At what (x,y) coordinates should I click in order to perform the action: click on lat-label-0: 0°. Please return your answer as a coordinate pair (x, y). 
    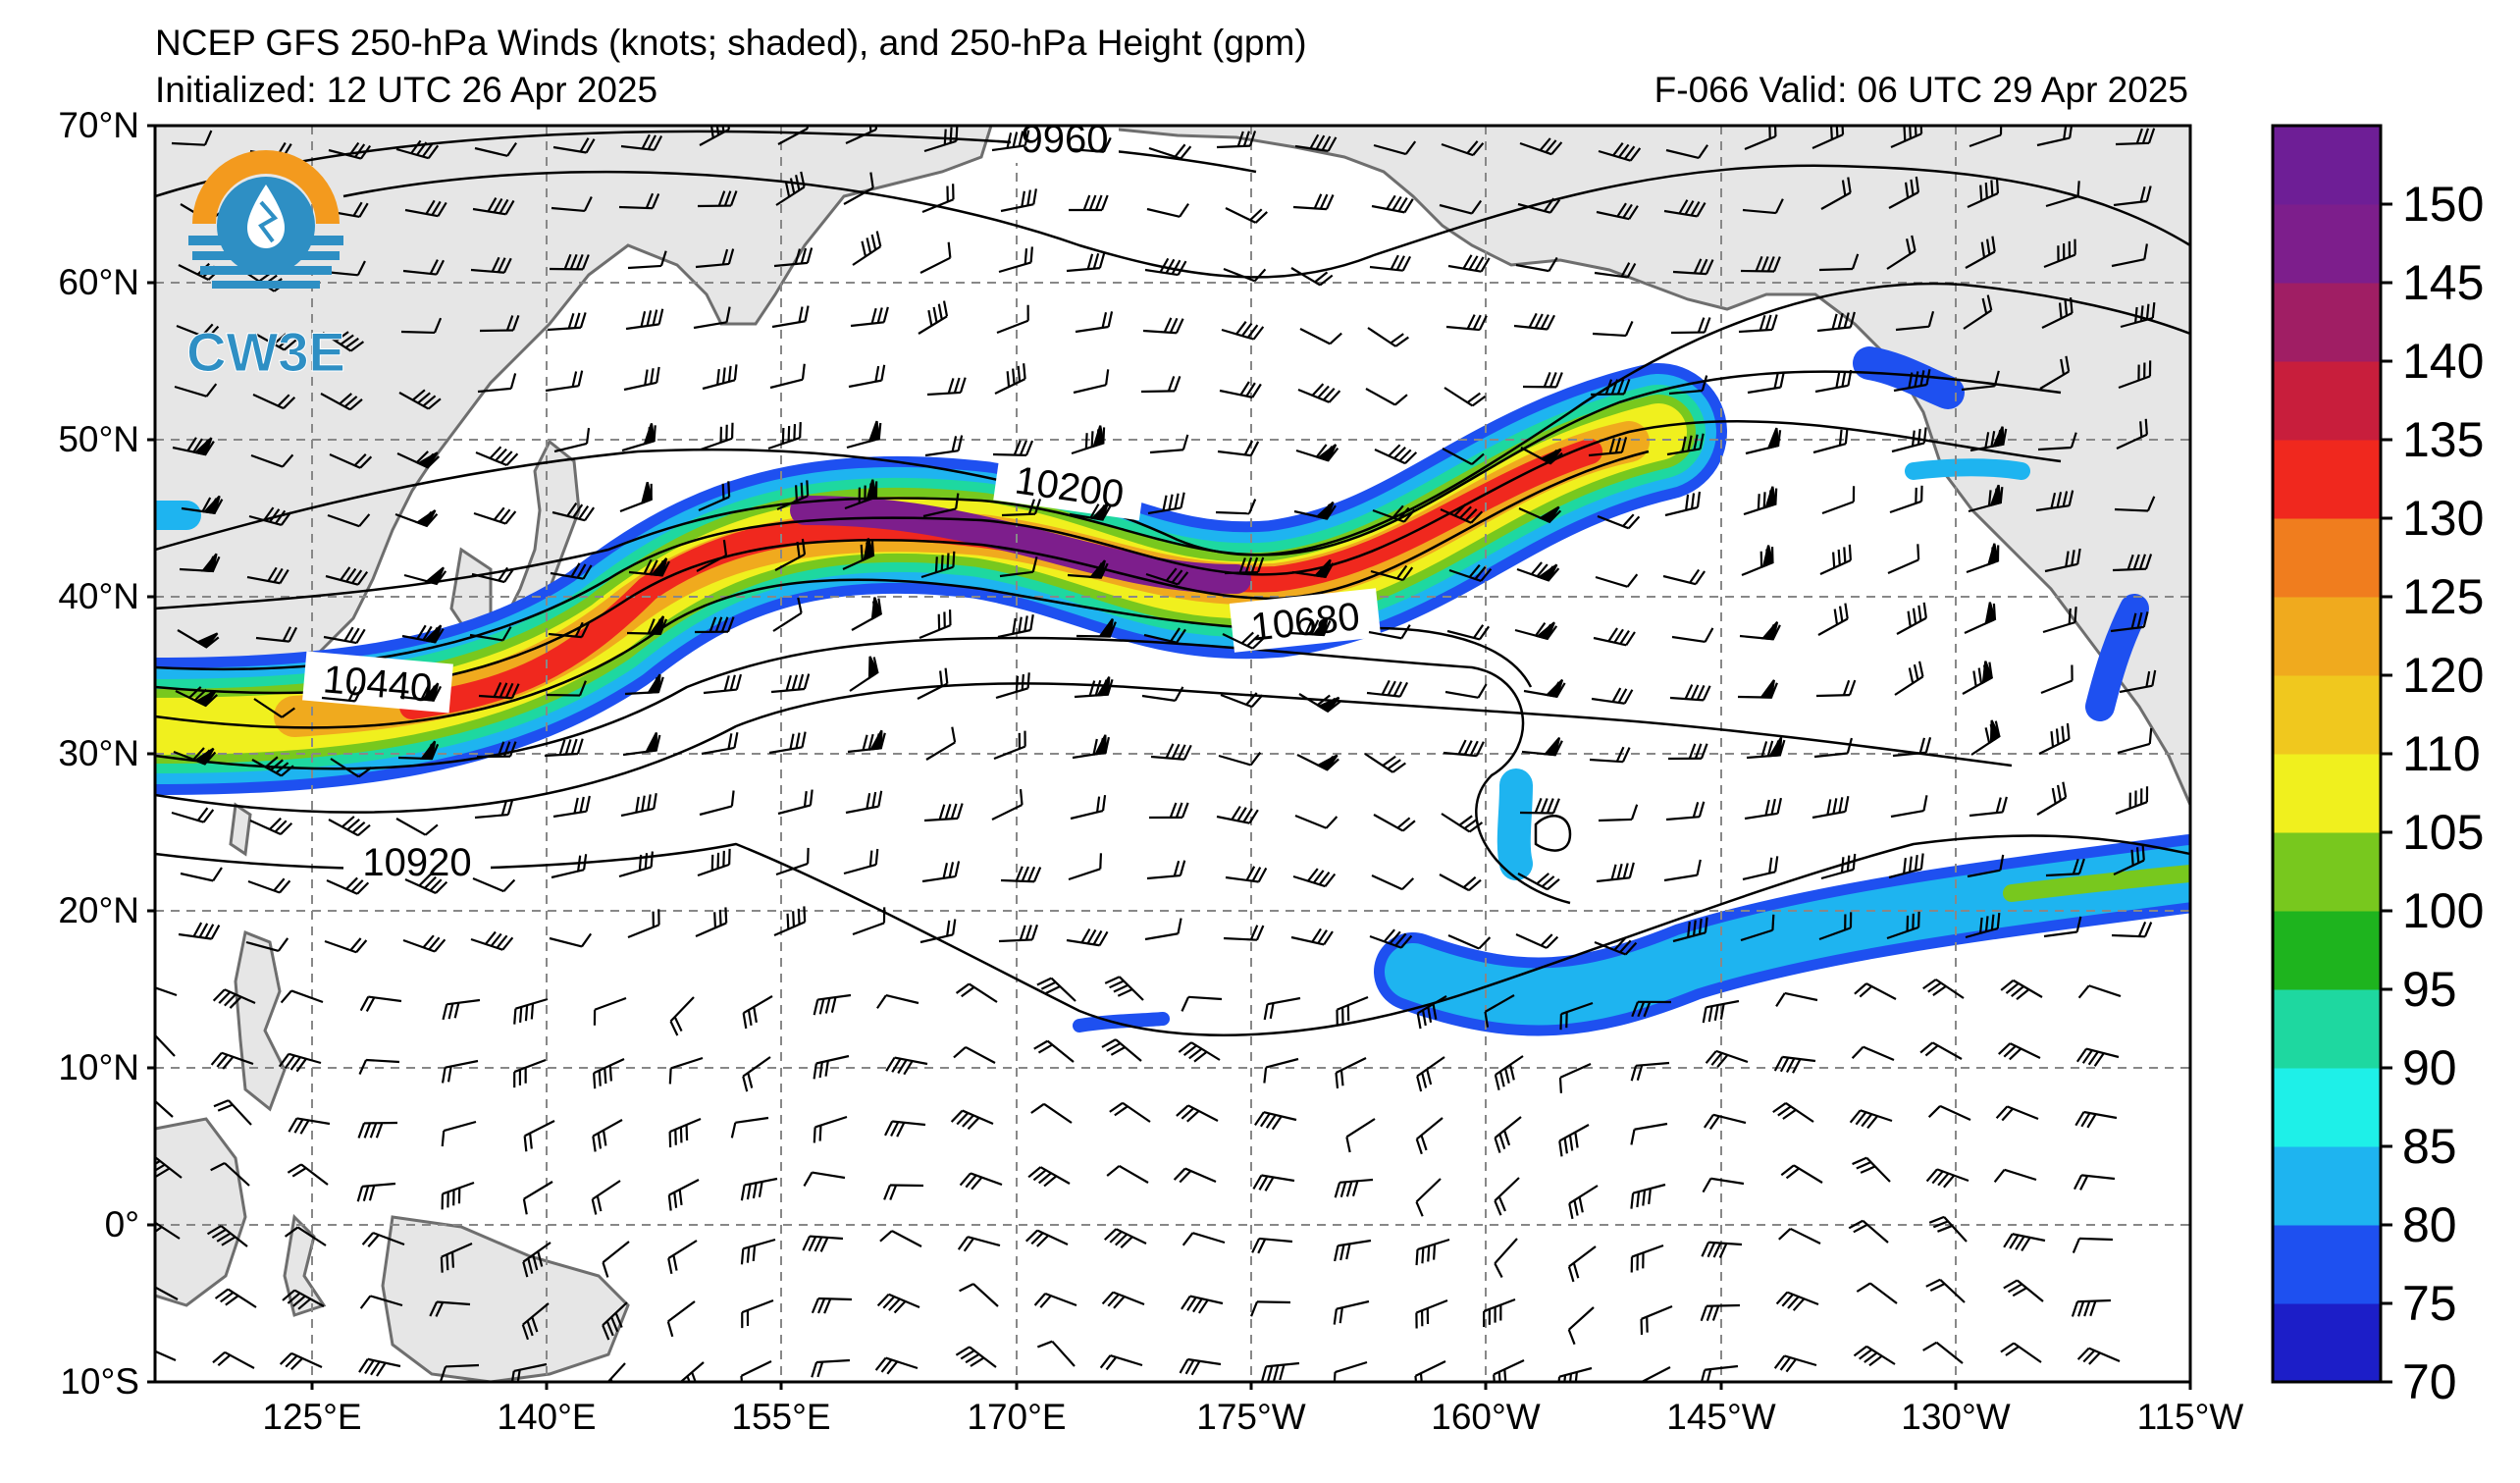
    Looking at the image, I should click on (122, 1224).